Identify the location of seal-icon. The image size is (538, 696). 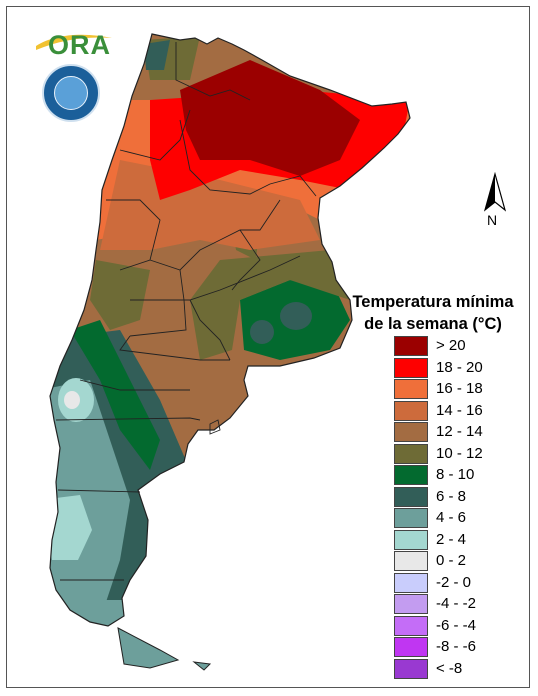
(71, 93).